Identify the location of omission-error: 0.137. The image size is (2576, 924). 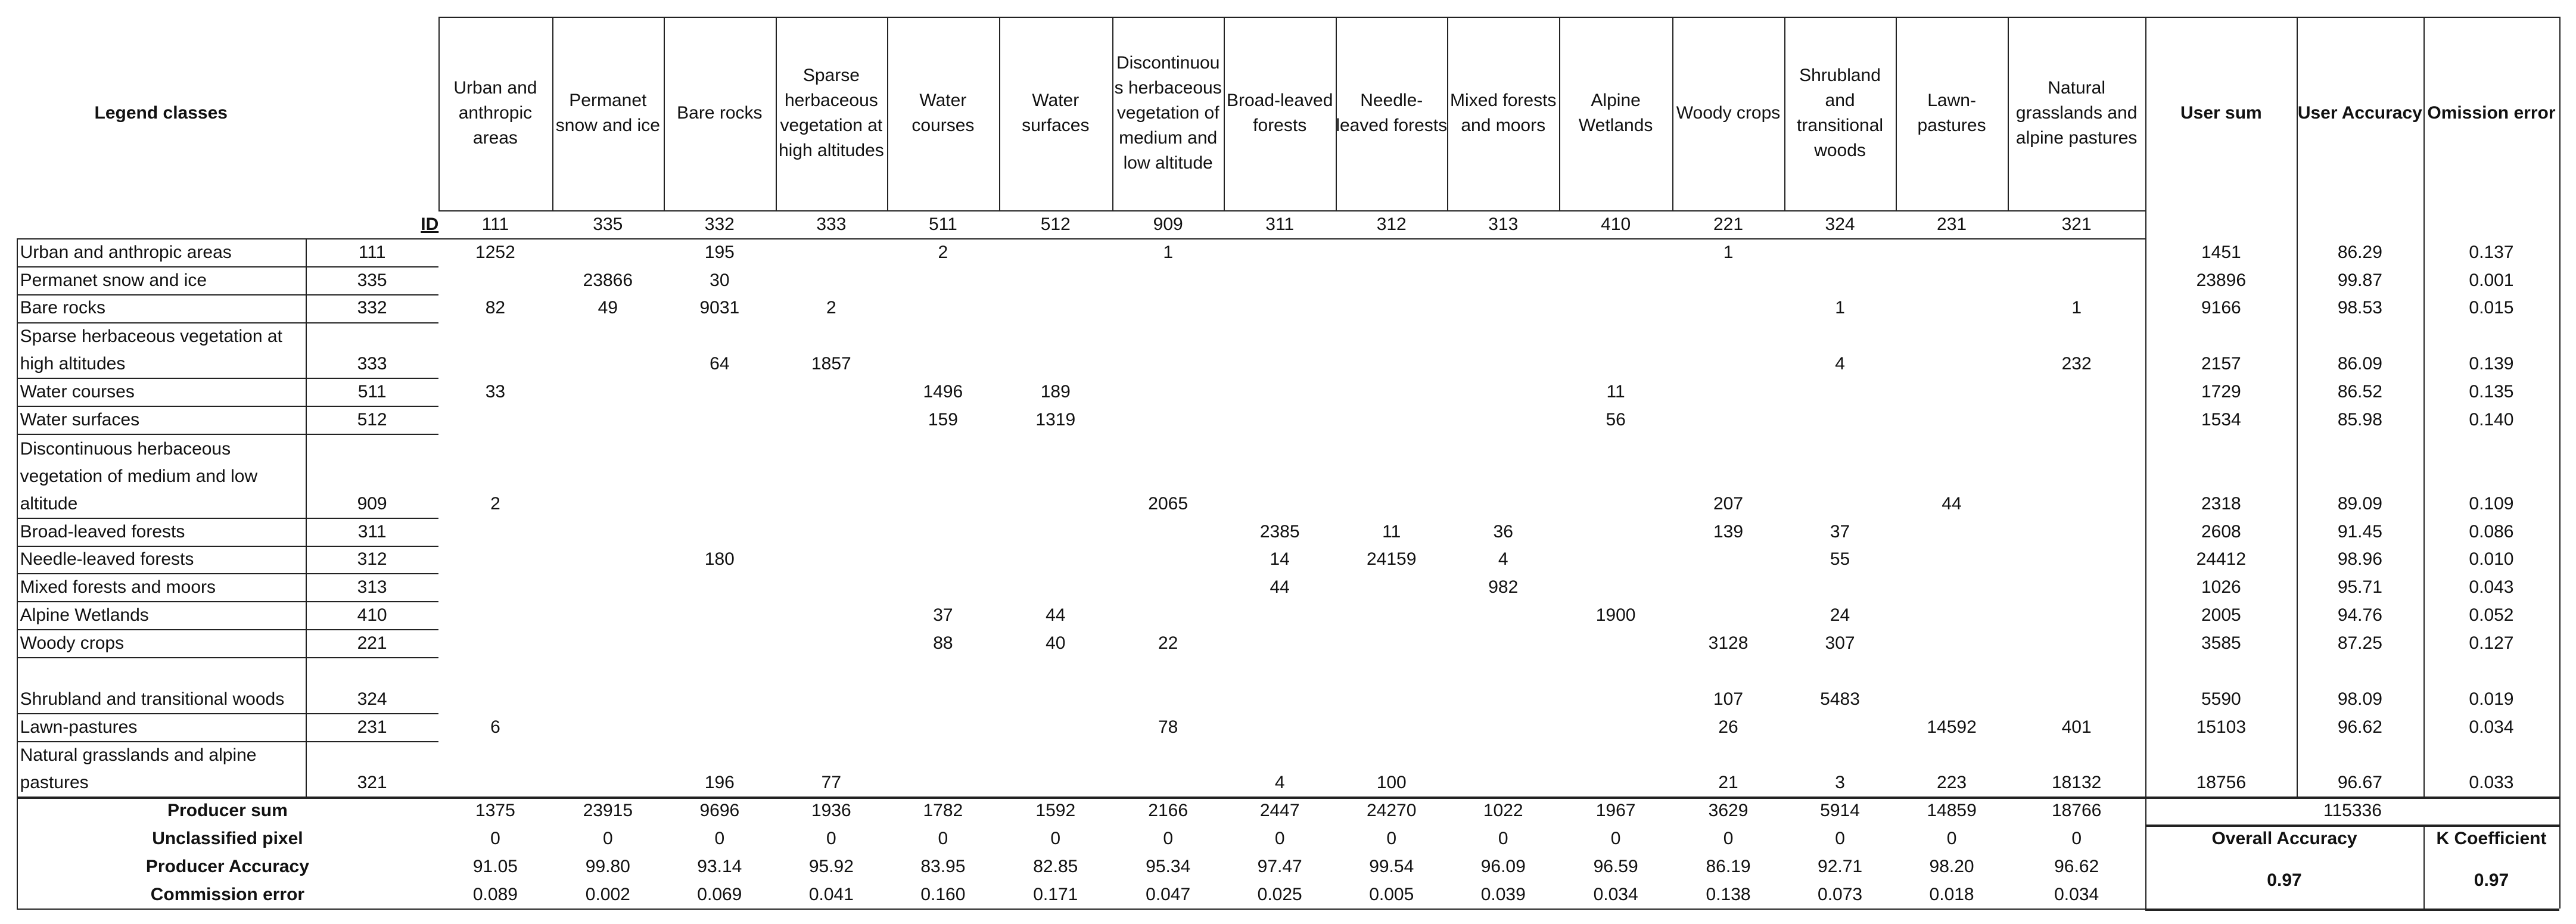
(2491, 252).